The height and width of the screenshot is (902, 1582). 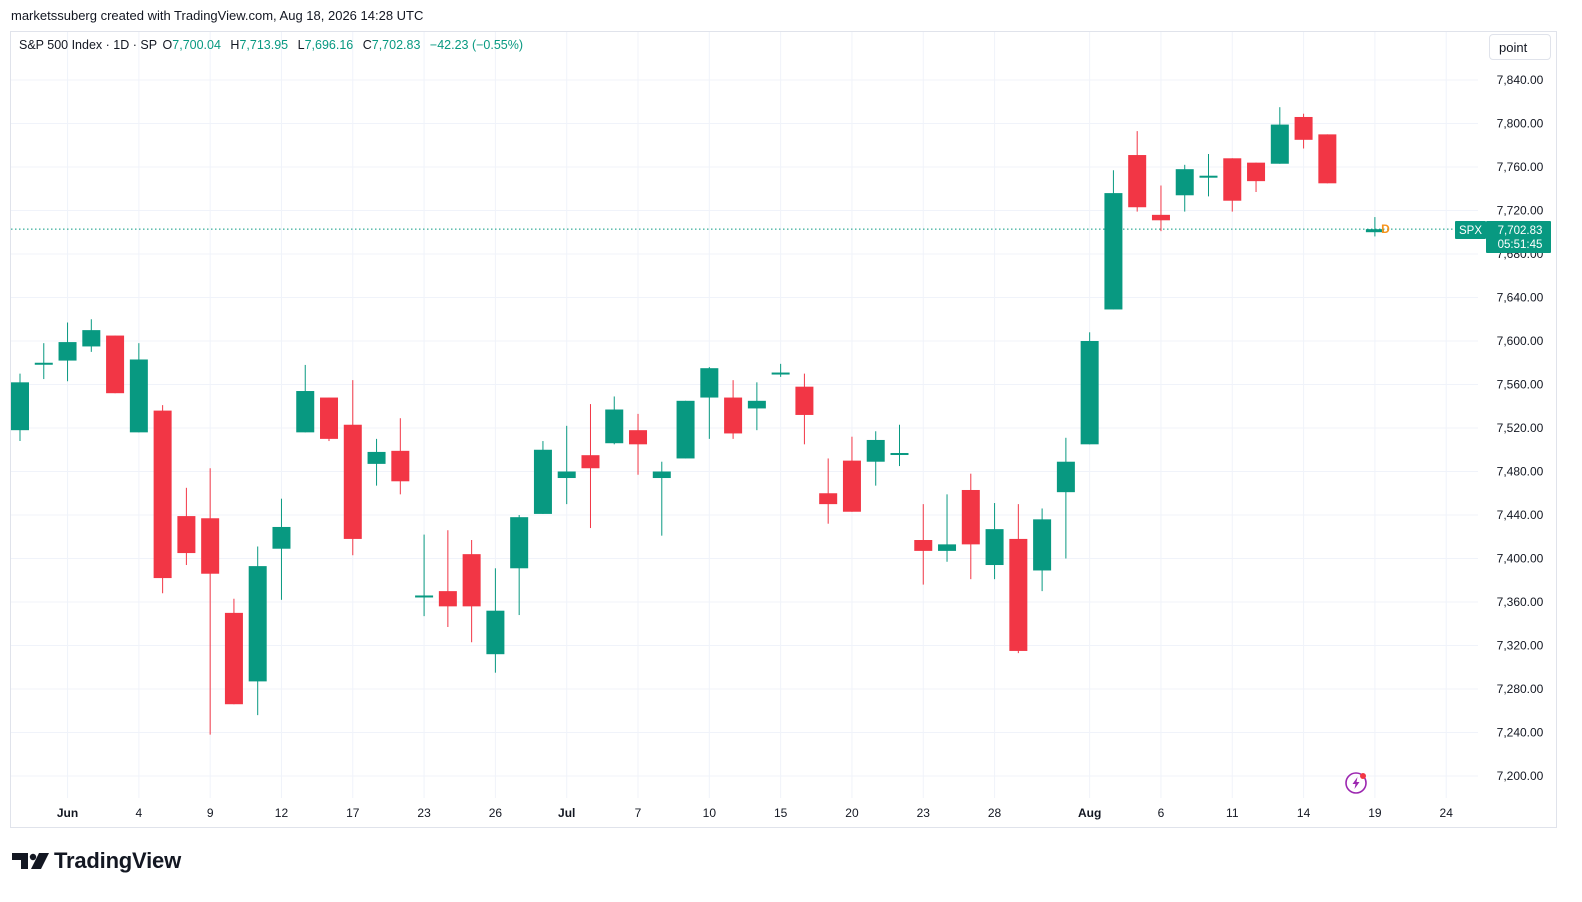 I want to click on y-tick-label: 7,320.00, so click(x=1520, y=646).